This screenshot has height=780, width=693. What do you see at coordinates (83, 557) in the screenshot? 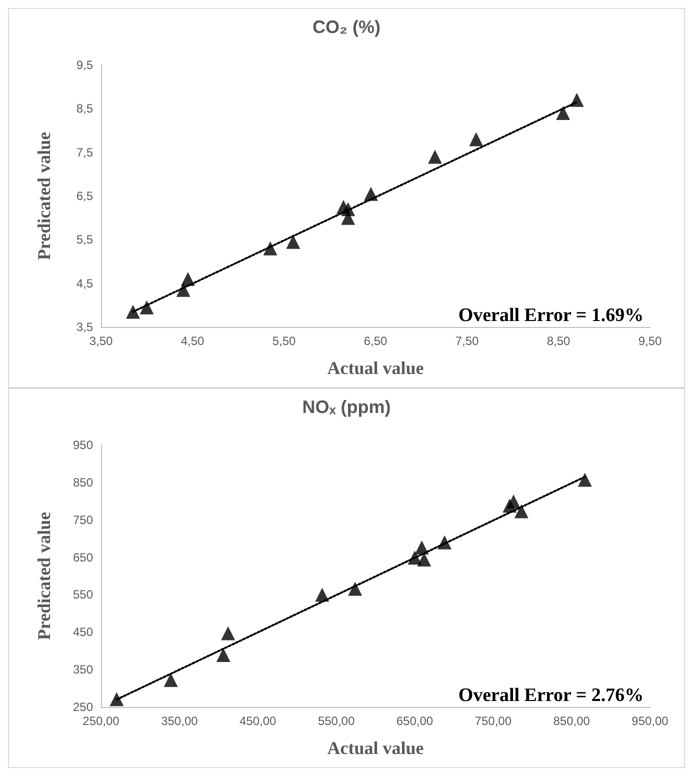
I see `y-tick-label: 650` at bounding box center [83, 557].